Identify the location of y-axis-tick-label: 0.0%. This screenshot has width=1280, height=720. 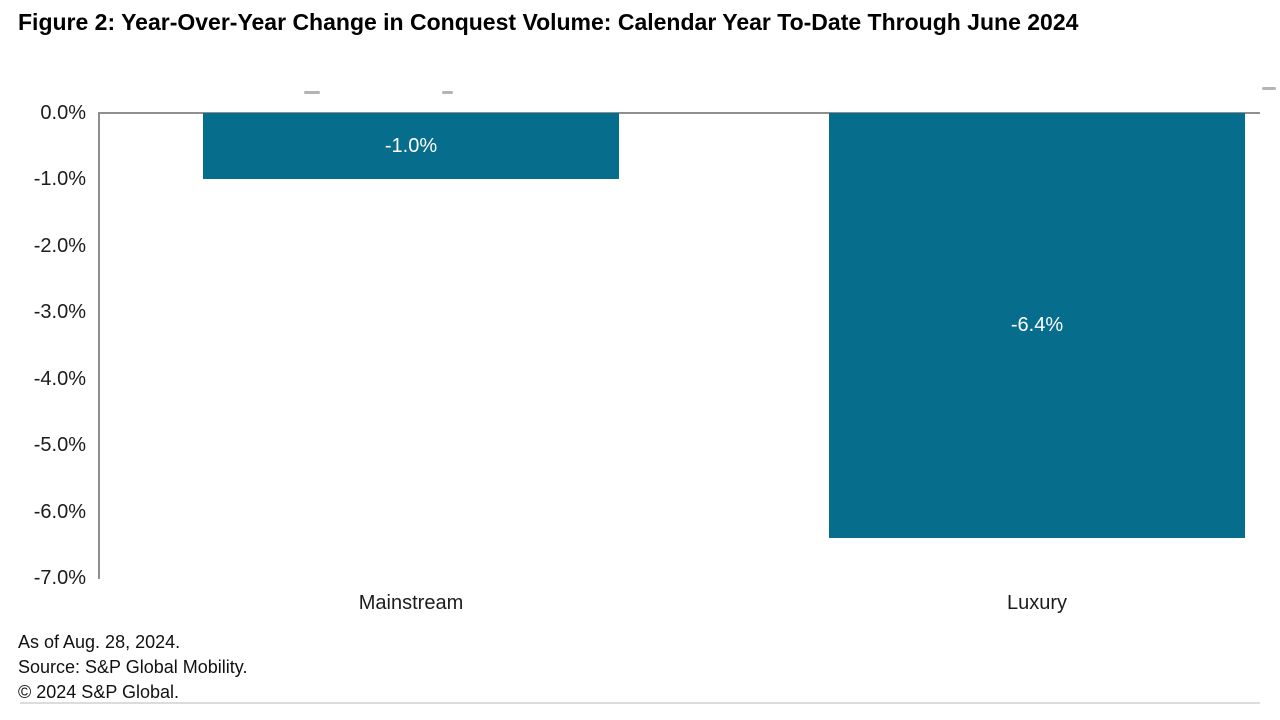
(63, 113).